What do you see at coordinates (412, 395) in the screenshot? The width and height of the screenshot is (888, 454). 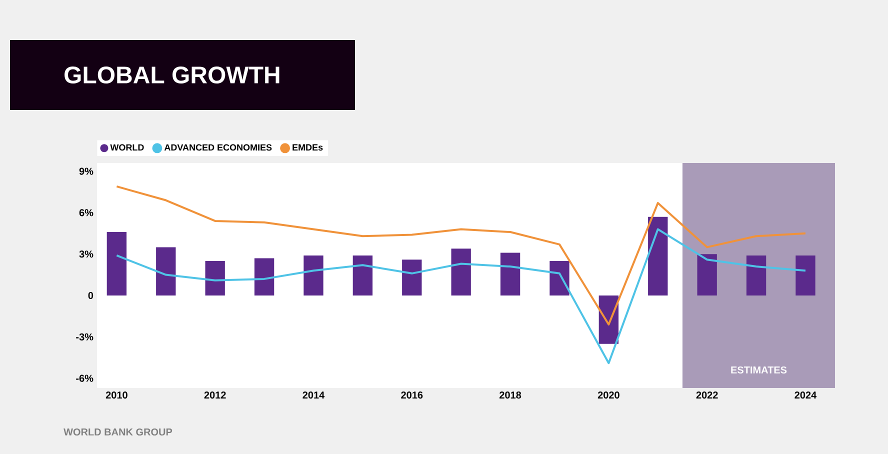 I see `x-tick-label: 2016` at bounding box center [412, 395].